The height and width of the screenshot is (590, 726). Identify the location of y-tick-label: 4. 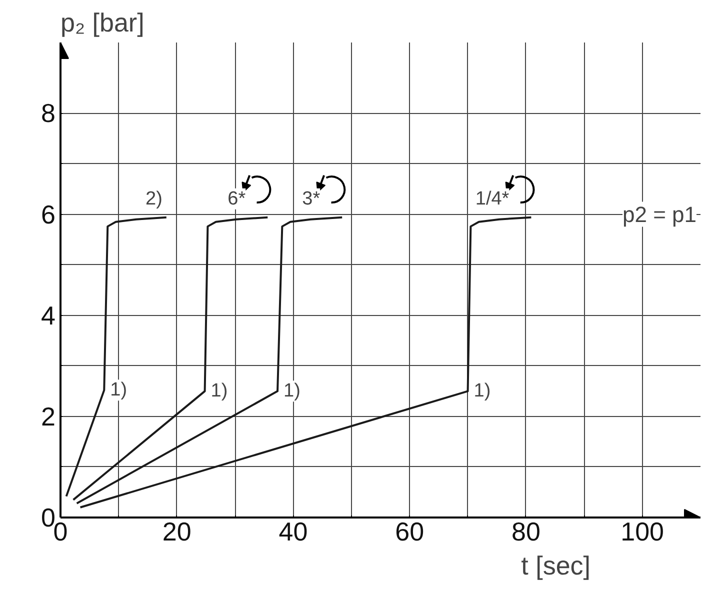
(48, 315).